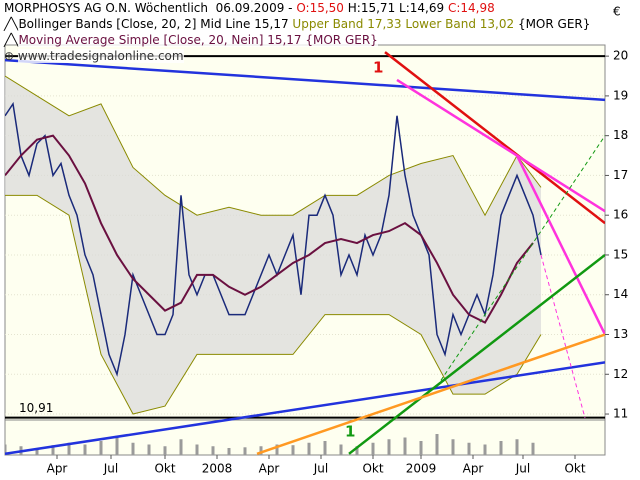 This screenshot has height=480, width=640. I want to click on y-tick-label: 19, so click(620, 95).